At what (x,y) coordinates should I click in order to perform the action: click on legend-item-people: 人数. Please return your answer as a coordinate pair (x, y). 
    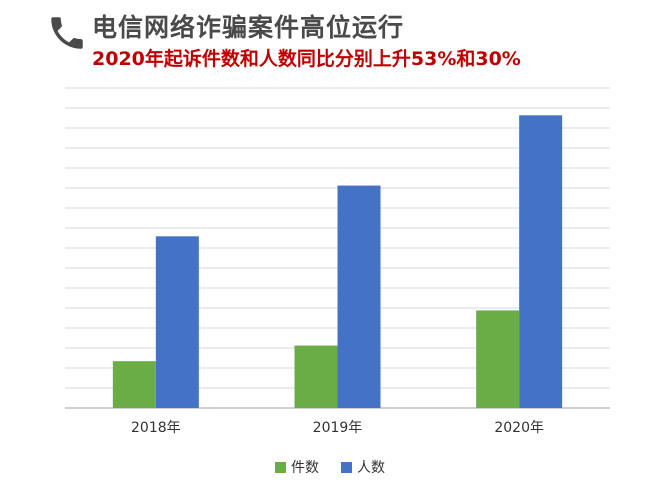
    Looking at the image, I should click on (363, 467).